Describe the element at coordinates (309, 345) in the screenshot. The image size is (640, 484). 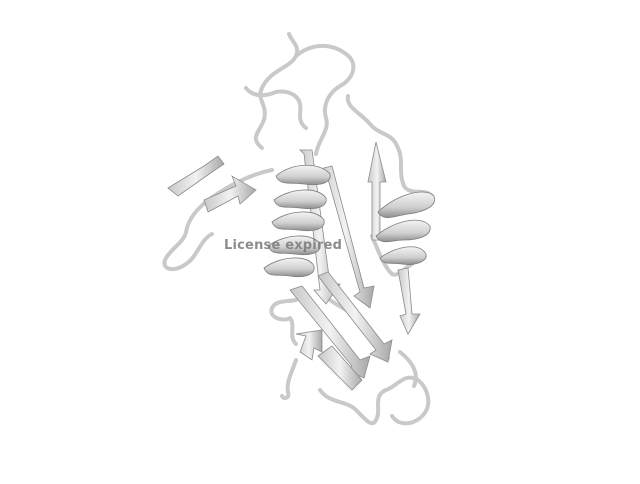
I see `strand-lower-arrow` at that location.